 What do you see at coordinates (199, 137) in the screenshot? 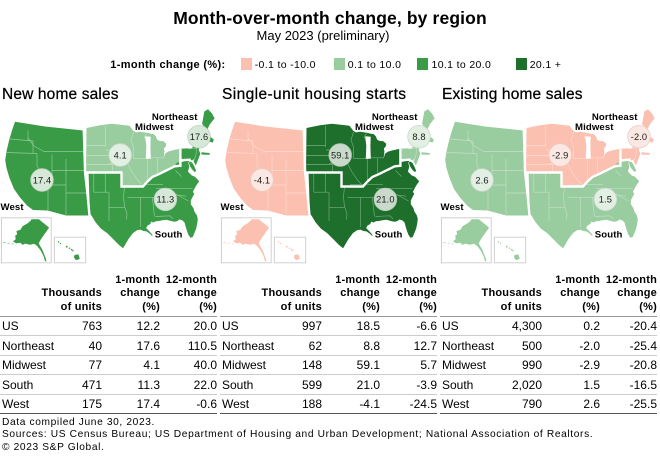
I see `svg-text: 17.6` at bounding box center [199, 137].